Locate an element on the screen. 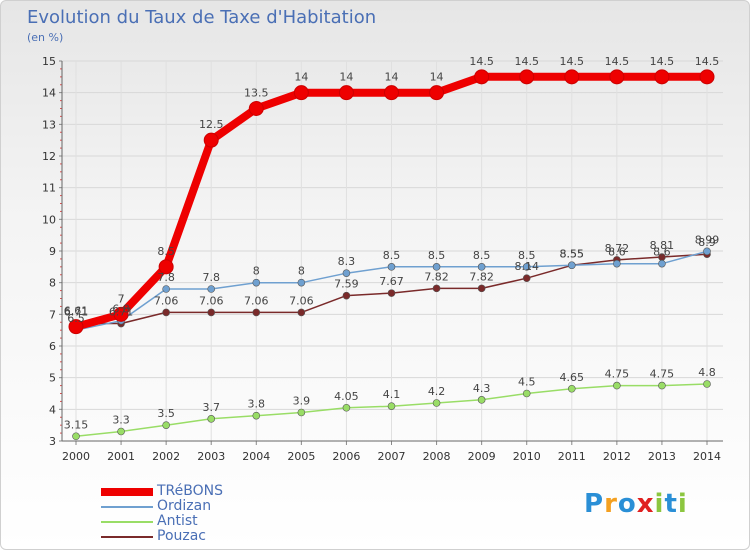 The height and width of the screenshot is (550, 750). legend-item-pouzac: Pouzac is located at coordinates (162, 536).